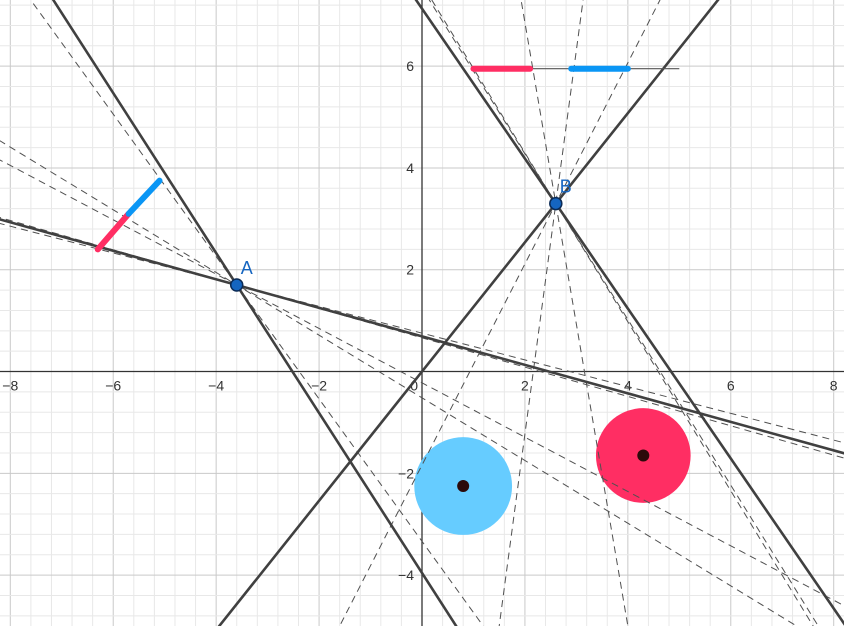 The height and width of the screenshot is (626, 844). Describe the element at coordinates (236, 285) in the screenshot. I see `point-a` at that location.